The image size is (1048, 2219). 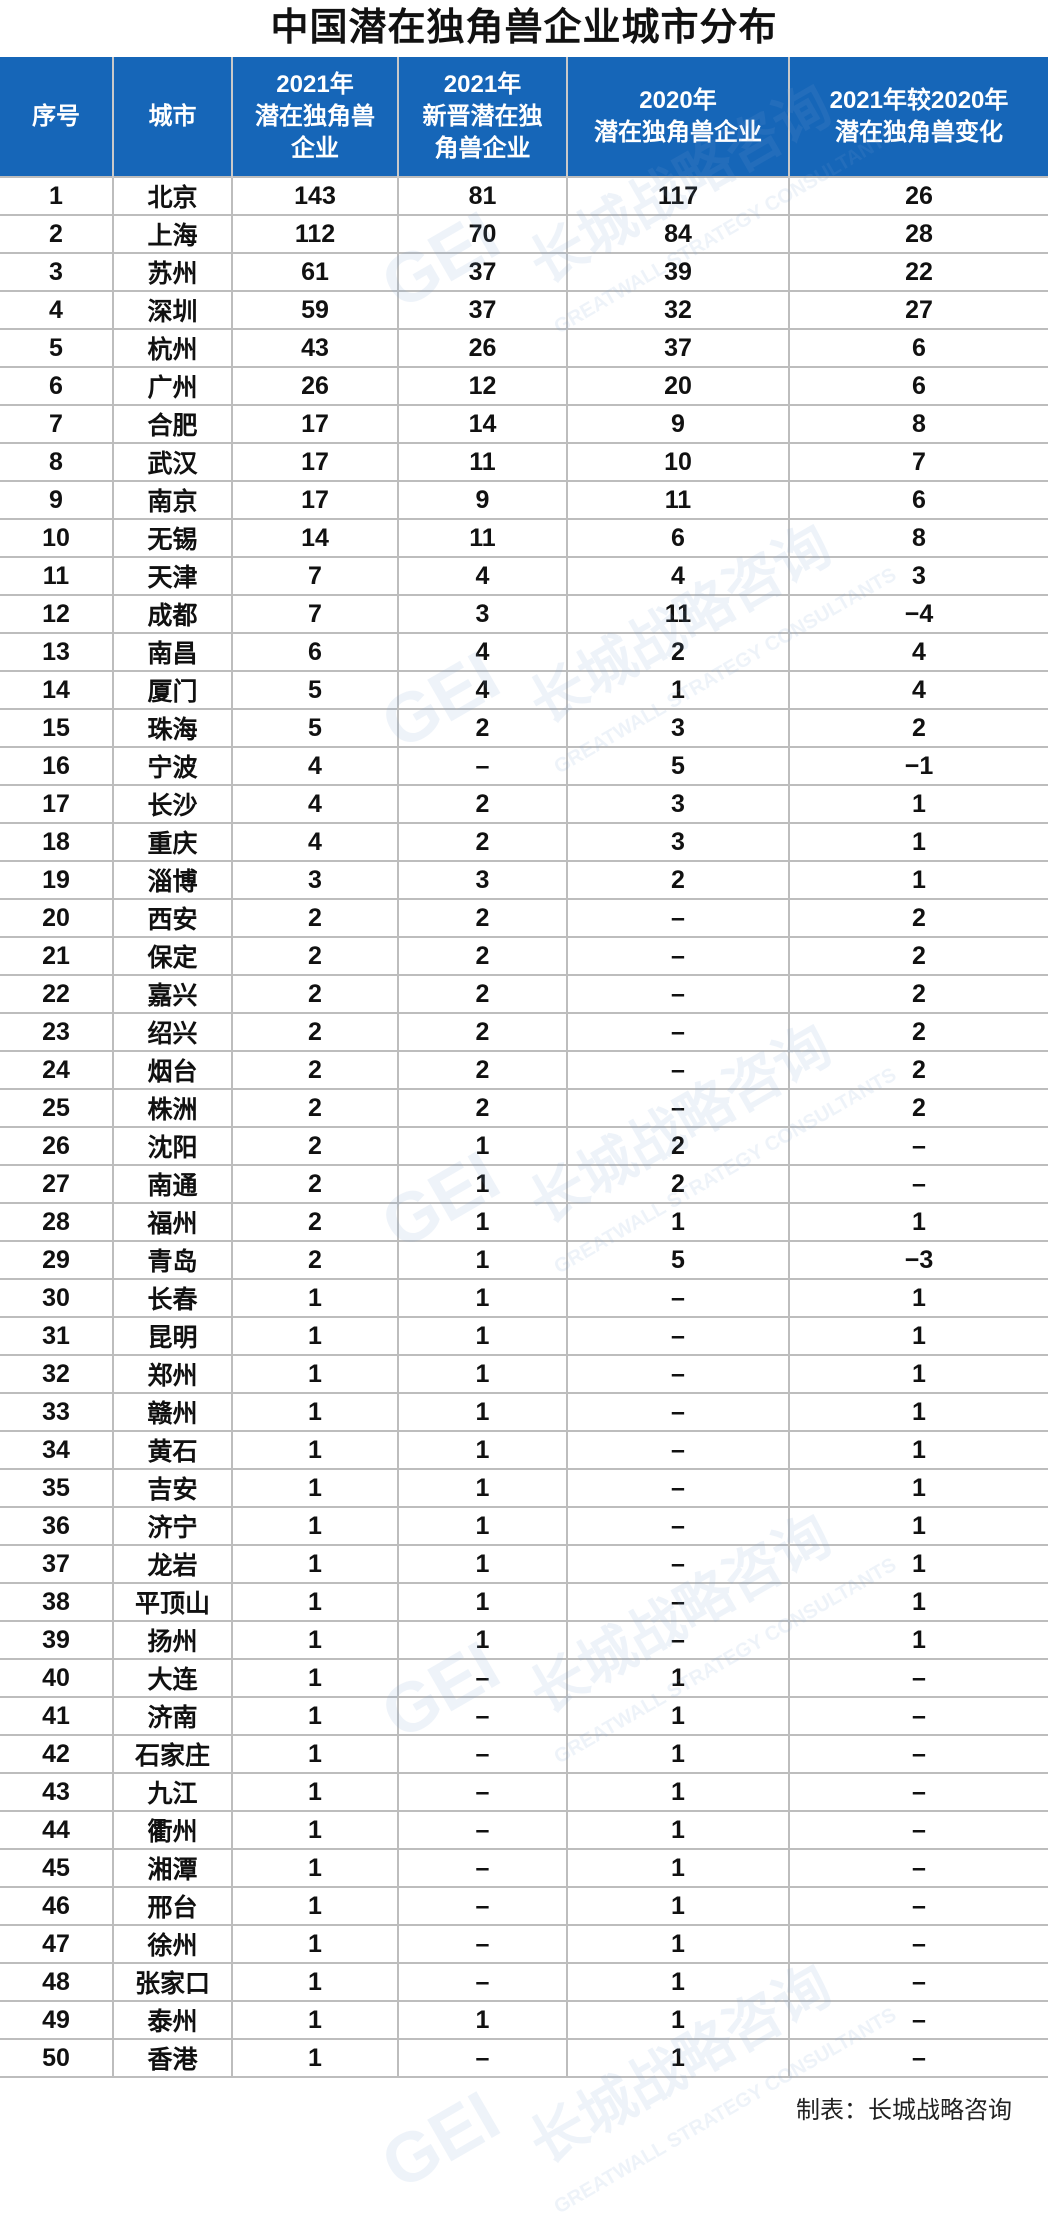 I want to click on table-row: 36 济宁 1 1–1, so click(x=524, y=1526).